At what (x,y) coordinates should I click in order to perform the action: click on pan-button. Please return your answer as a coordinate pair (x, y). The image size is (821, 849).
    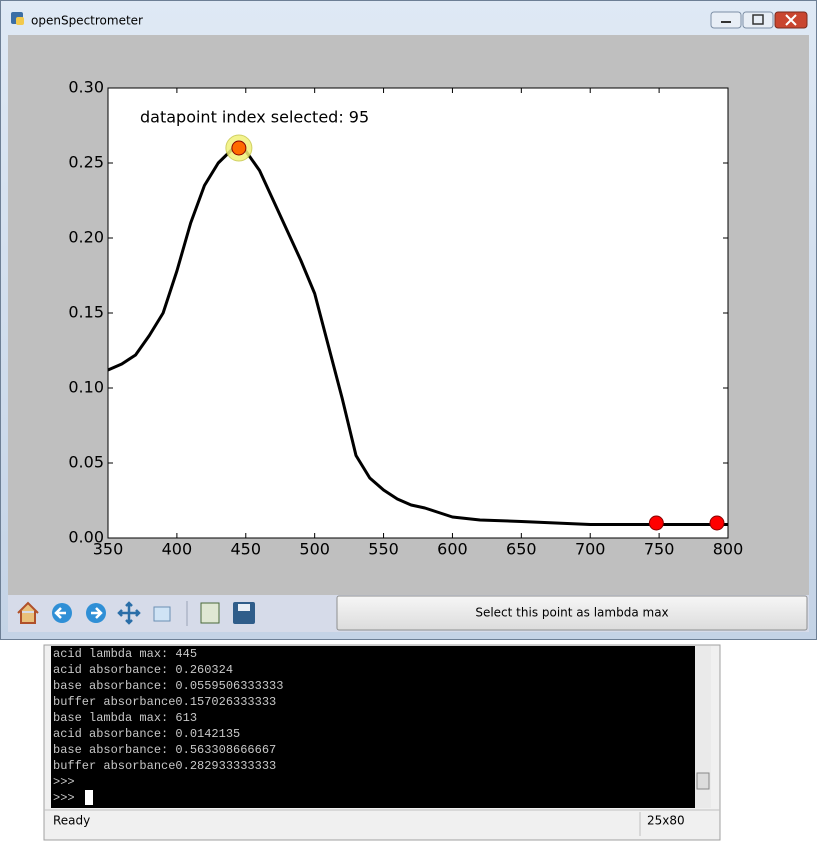
    Looking at the image, I should click on (129, 613).